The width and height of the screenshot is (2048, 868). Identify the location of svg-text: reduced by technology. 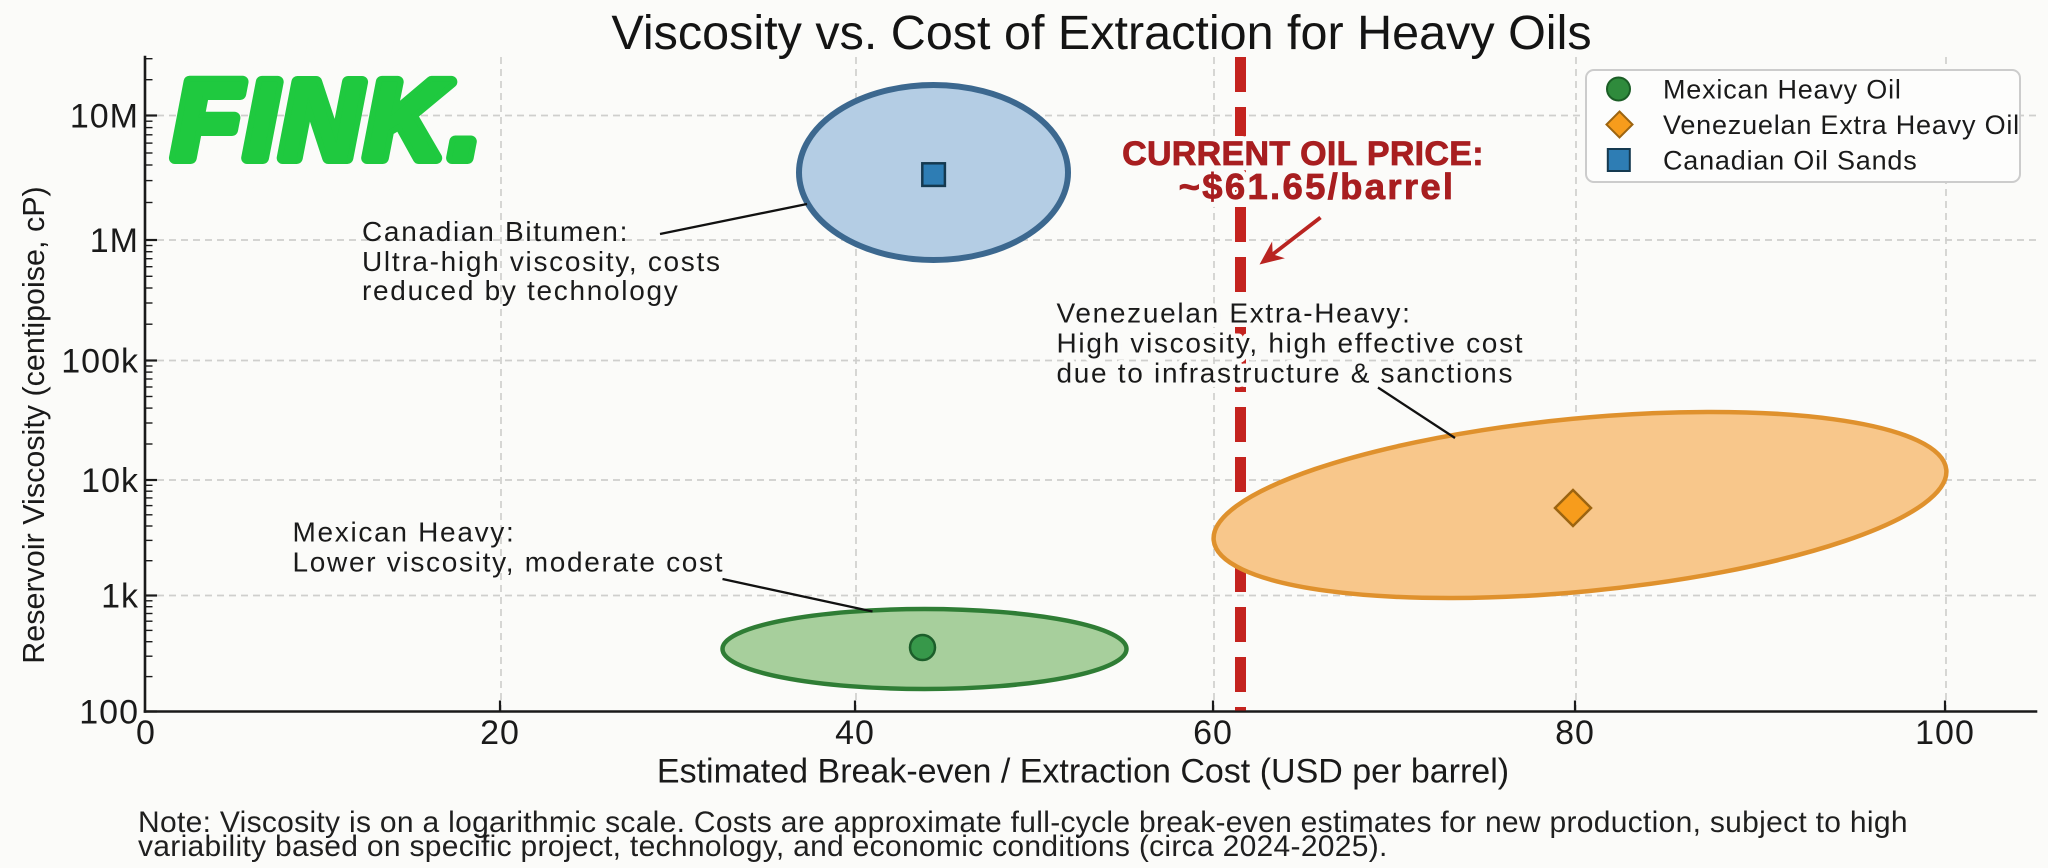
(520, 290).